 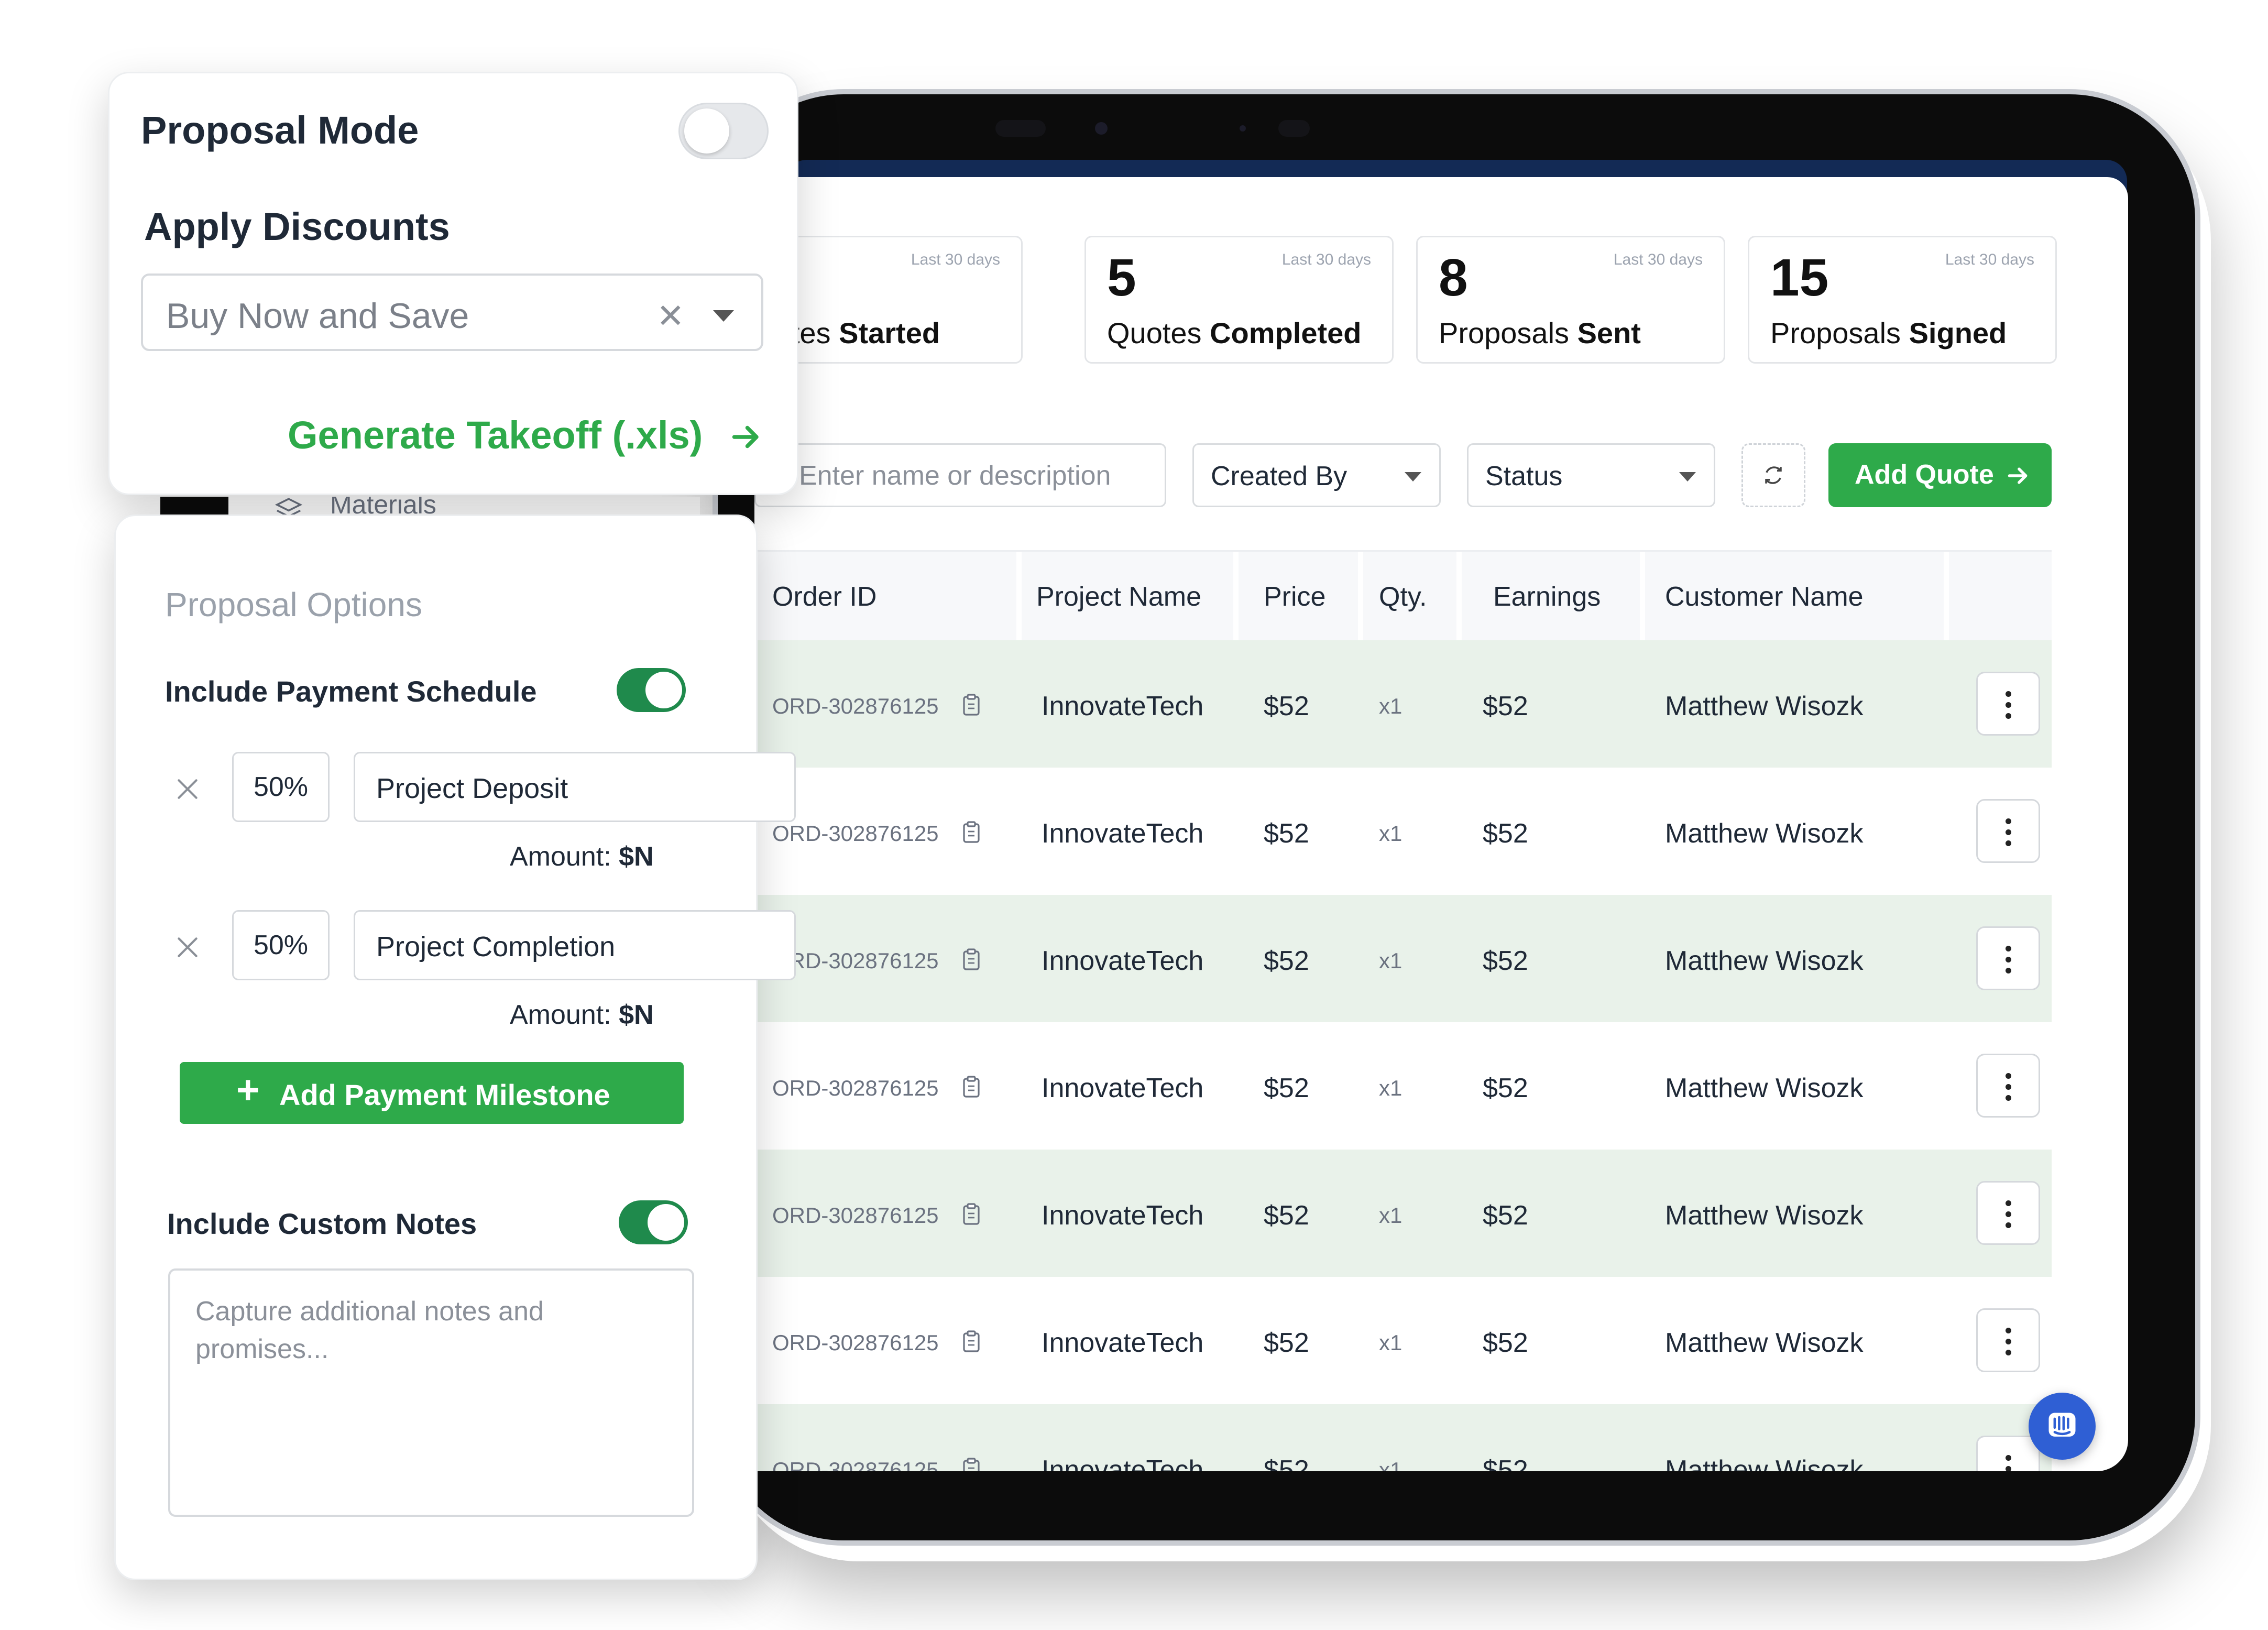 I want to click on add-quote-button: Add Quote, so click(x=1940, y=475).